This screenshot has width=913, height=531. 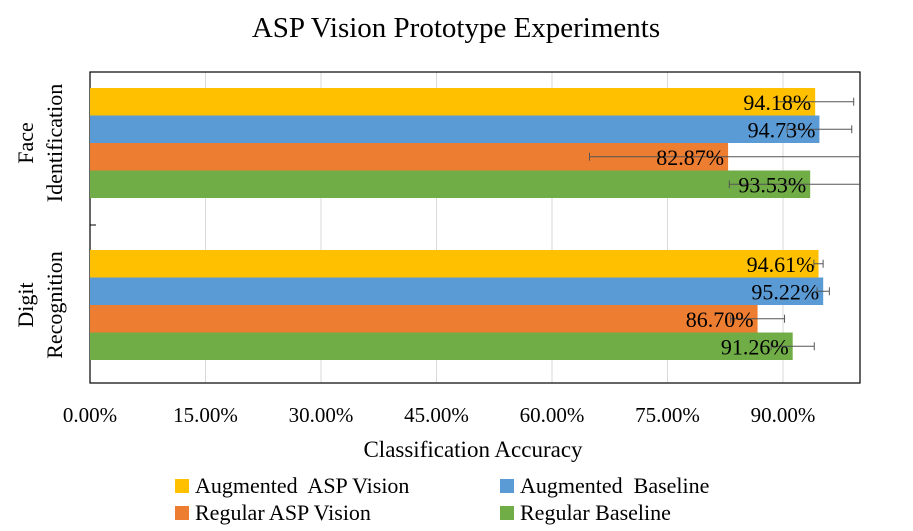 What do you see at coordinates (40, 143) in the screenshot?
I see `category-label-0: Face Identification` at bounding box center [40, 143].